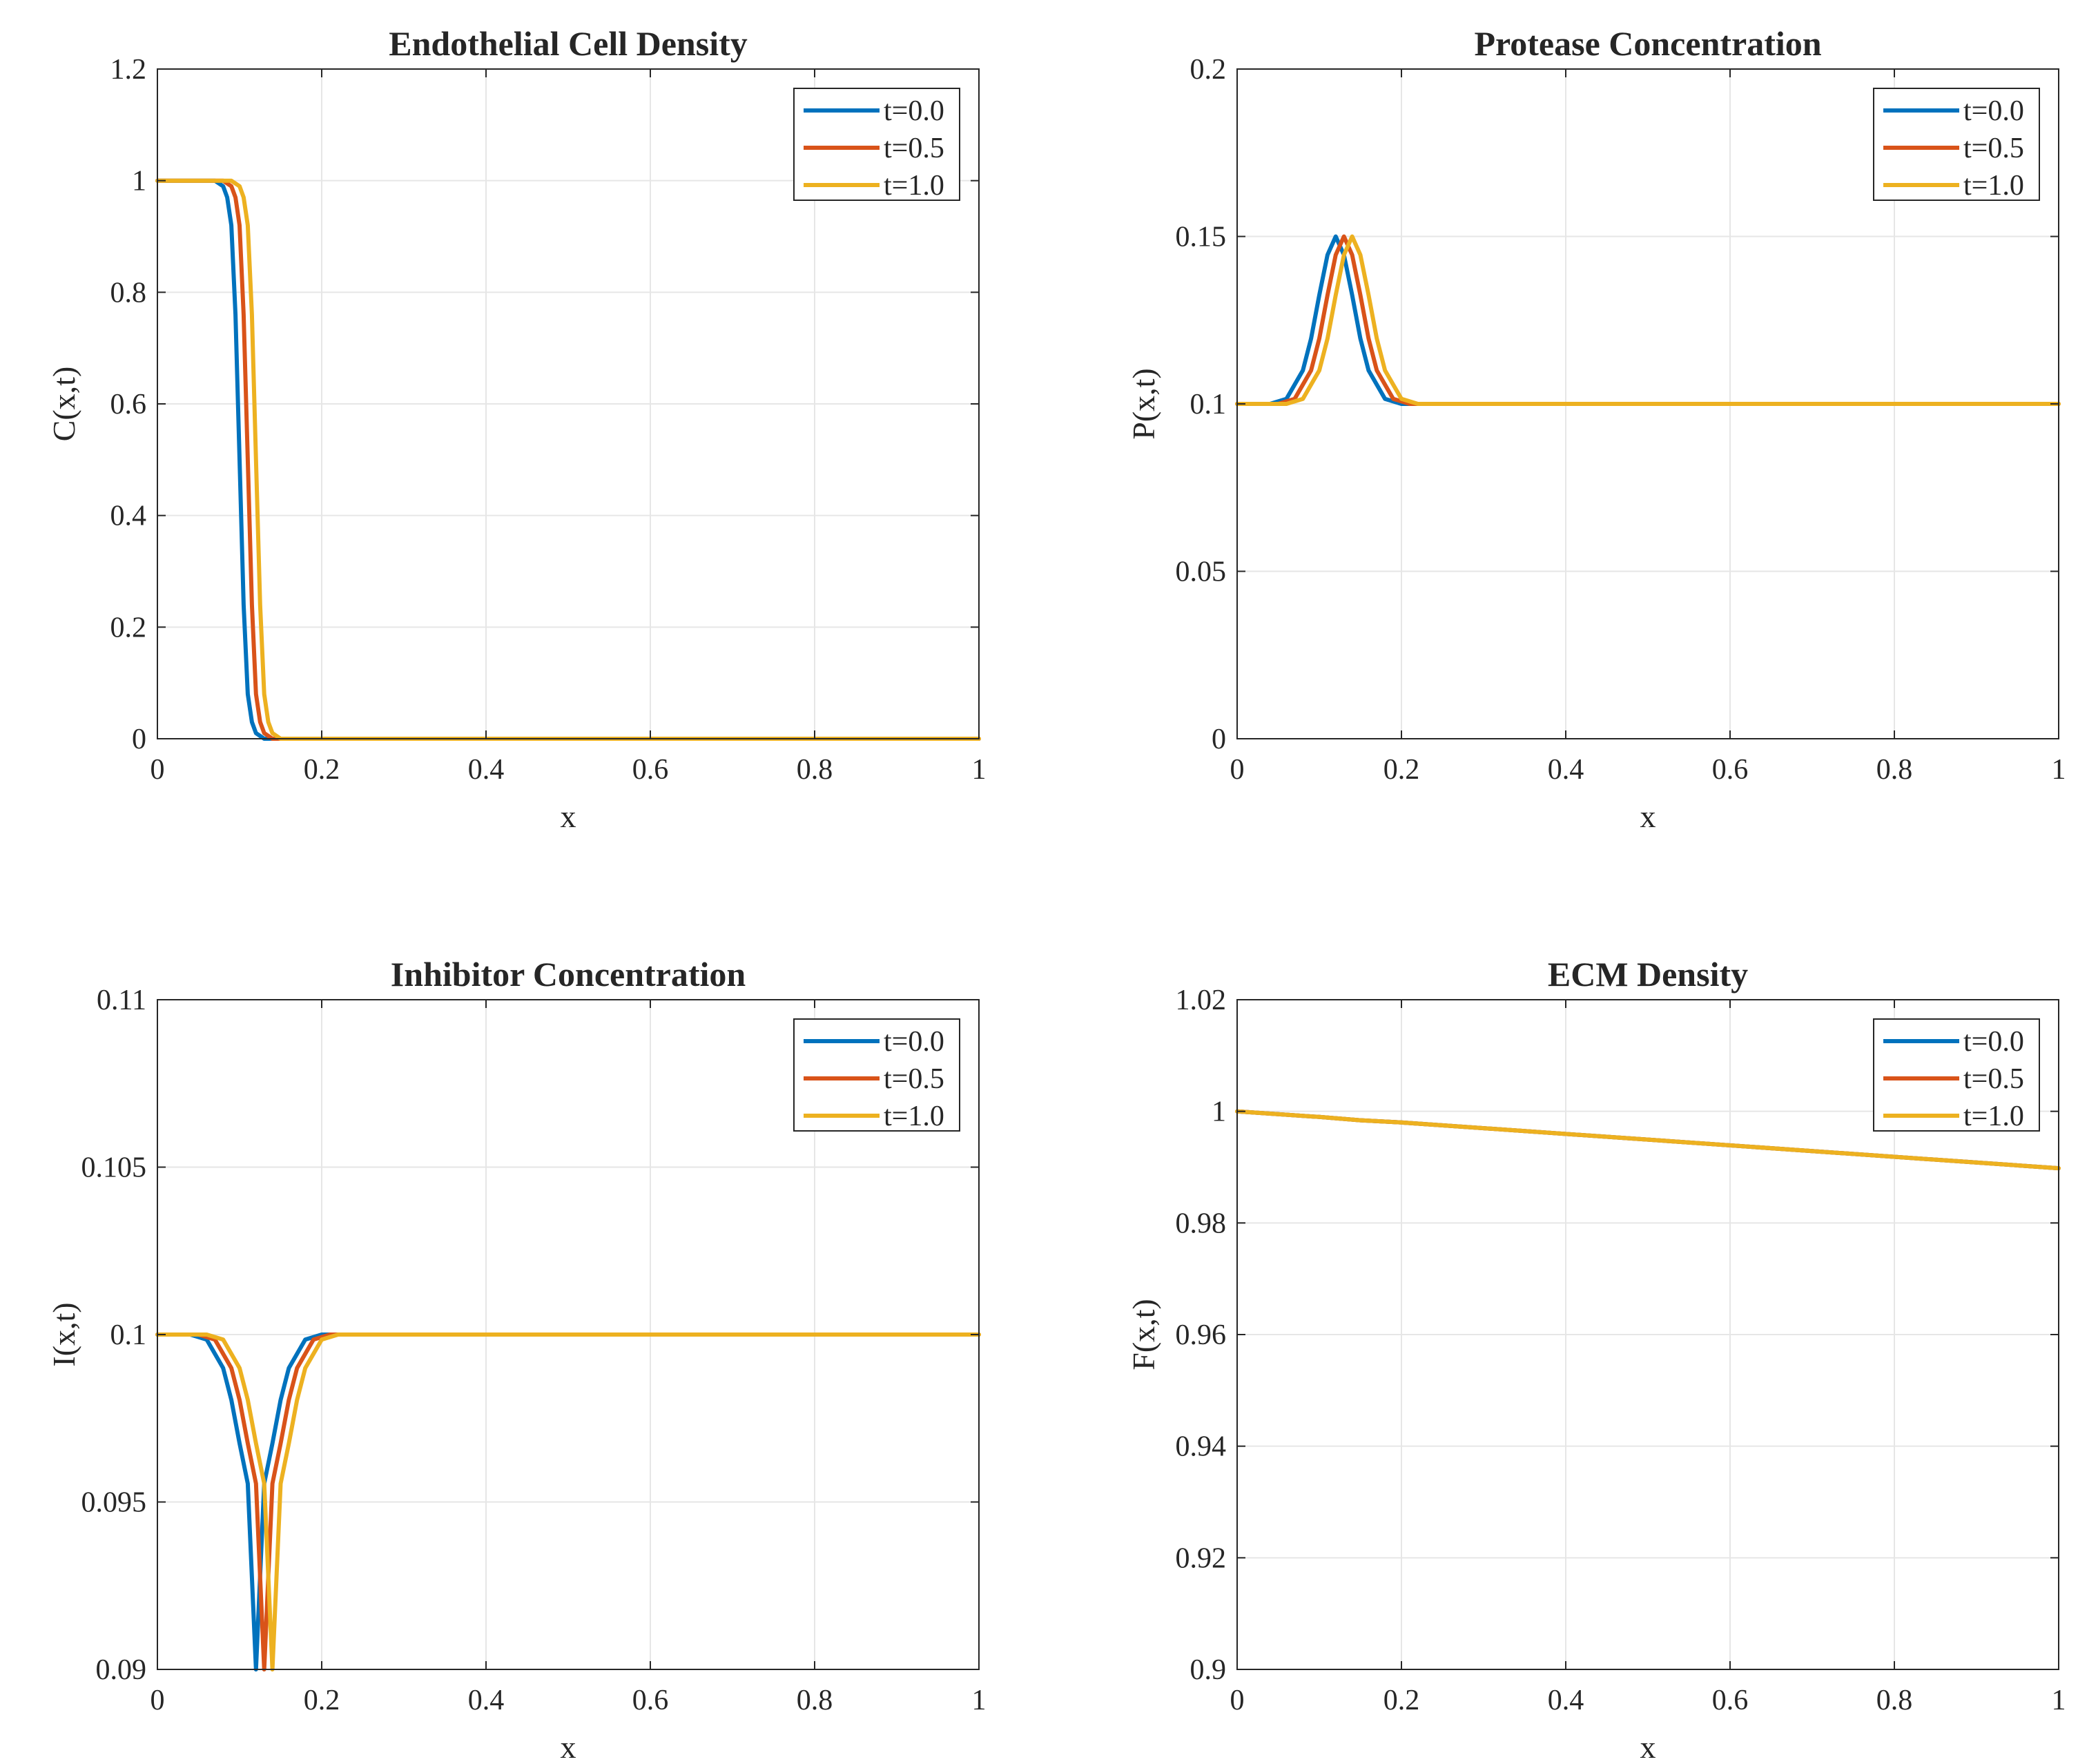 Image resolution: width=2078 pixels, height=1764 pixels. What do you see at coordinates (1648, 974) in the screenshot?
I see `chart-title: ECM Density` at bounding box center [1648, 974].